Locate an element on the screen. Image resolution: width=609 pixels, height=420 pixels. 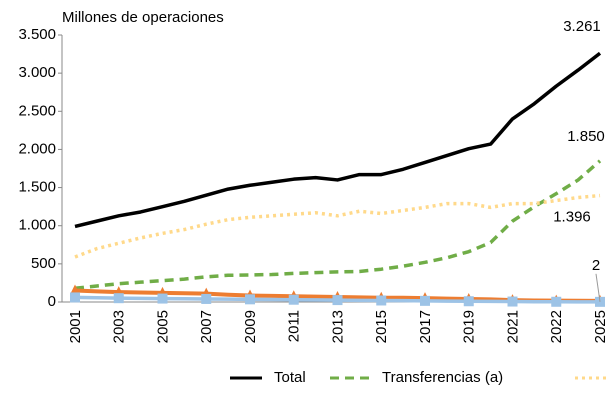
legend-label: Total is located at coordinates (290, 377).